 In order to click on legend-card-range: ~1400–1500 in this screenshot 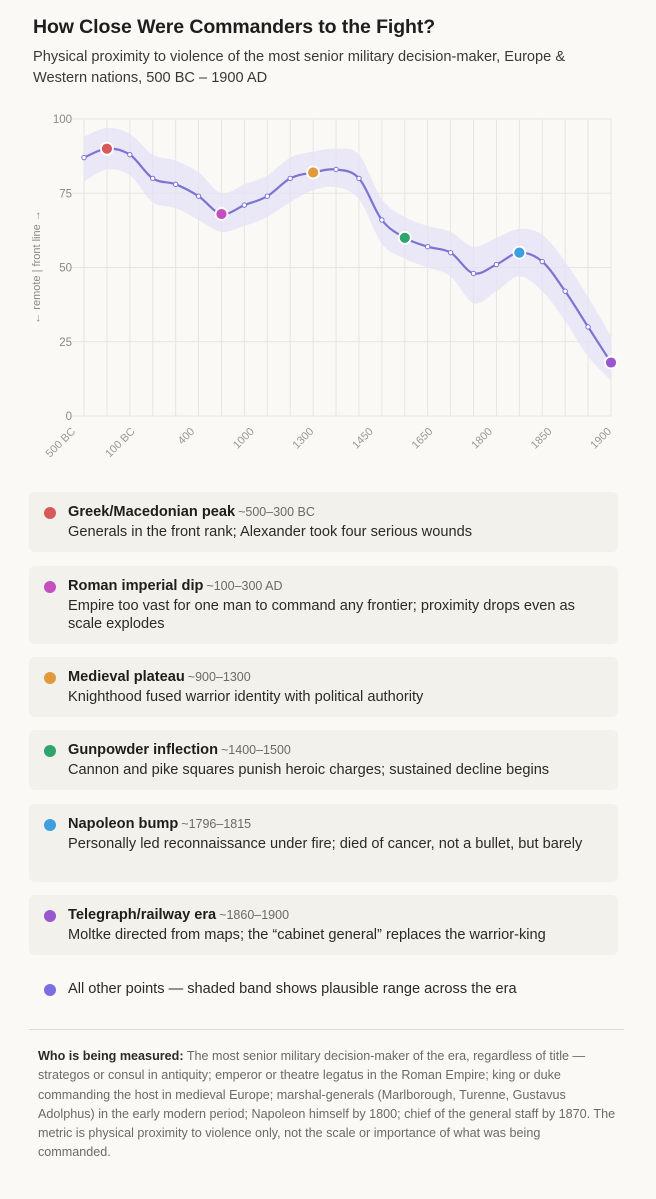, I will do `click(256, 750)`.